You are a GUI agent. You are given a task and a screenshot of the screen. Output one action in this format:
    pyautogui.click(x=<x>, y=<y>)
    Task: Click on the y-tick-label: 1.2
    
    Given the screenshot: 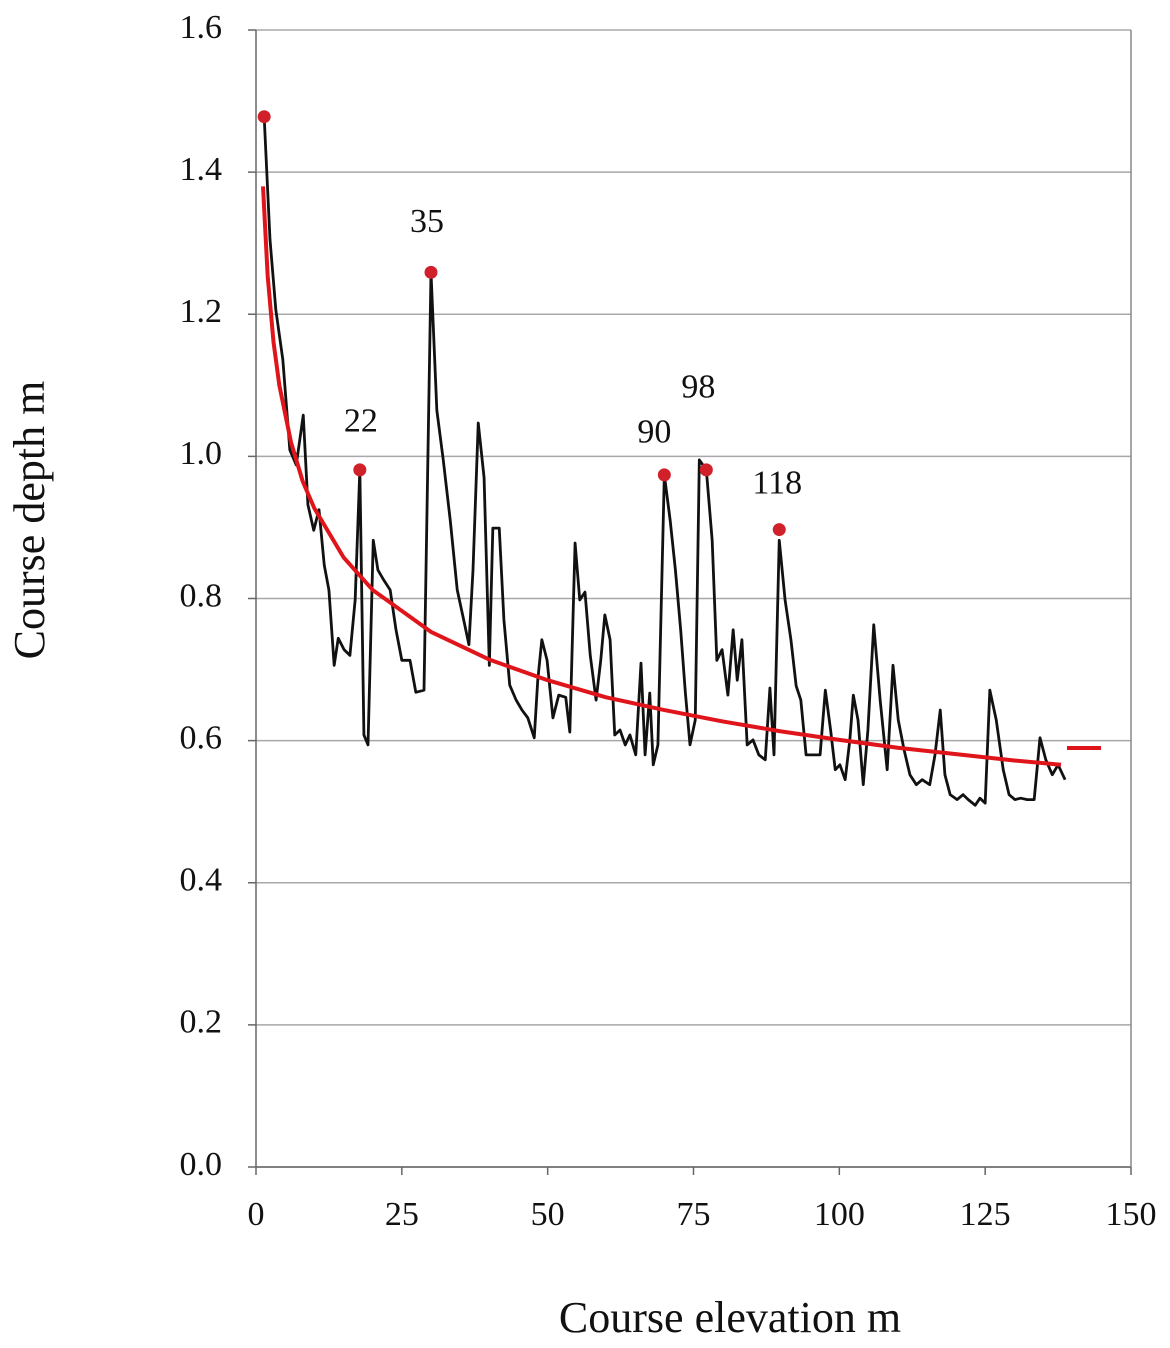 What is the action you would take?
    pyautogui.click(x=201, y=311)
    